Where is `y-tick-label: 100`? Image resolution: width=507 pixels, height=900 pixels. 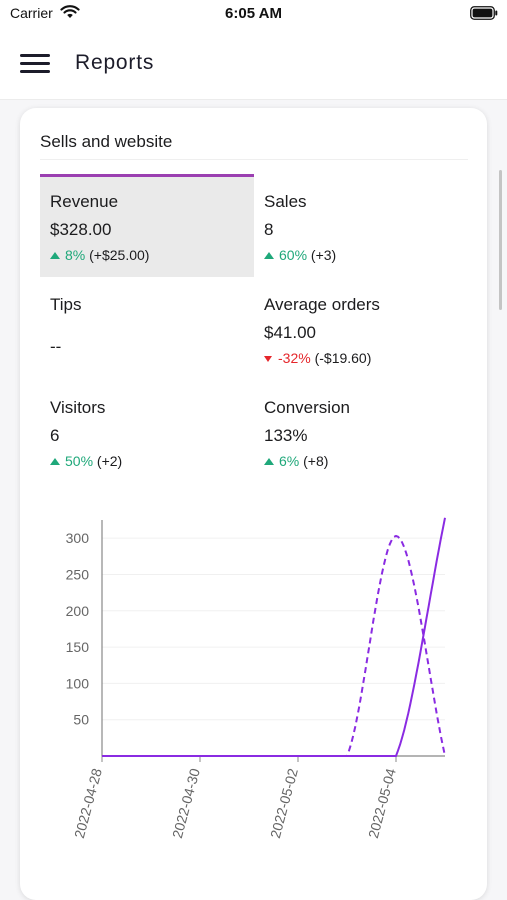
y-tick-label: 100 is located at coordinates (78, 683).